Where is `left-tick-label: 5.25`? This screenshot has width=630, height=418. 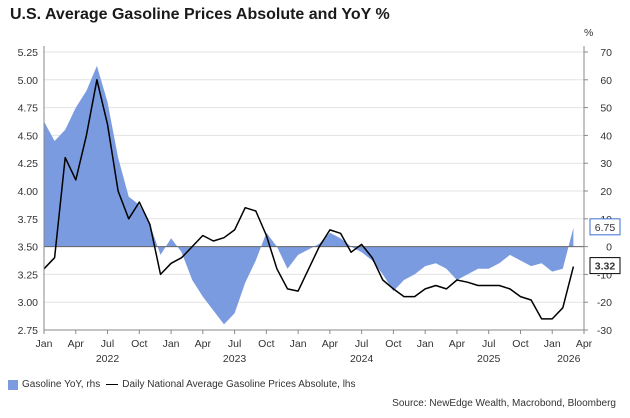 left-tick-label: 5.25 is located at coordinates (28, 53).